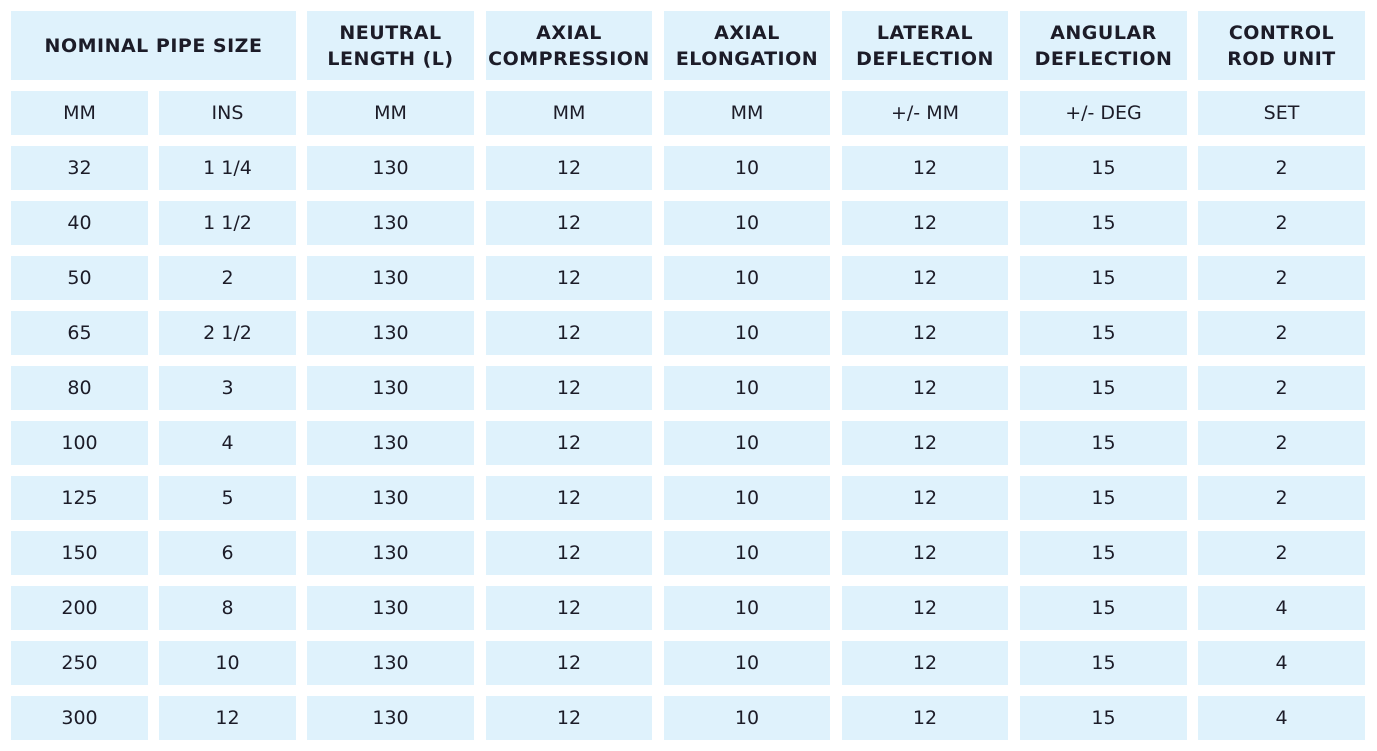 Image resolution: width=1377 pixels, height=751 pixels. Describe the element at coordinates (227, 553) in the screenshot. I see `cell-text: 6` at that location.